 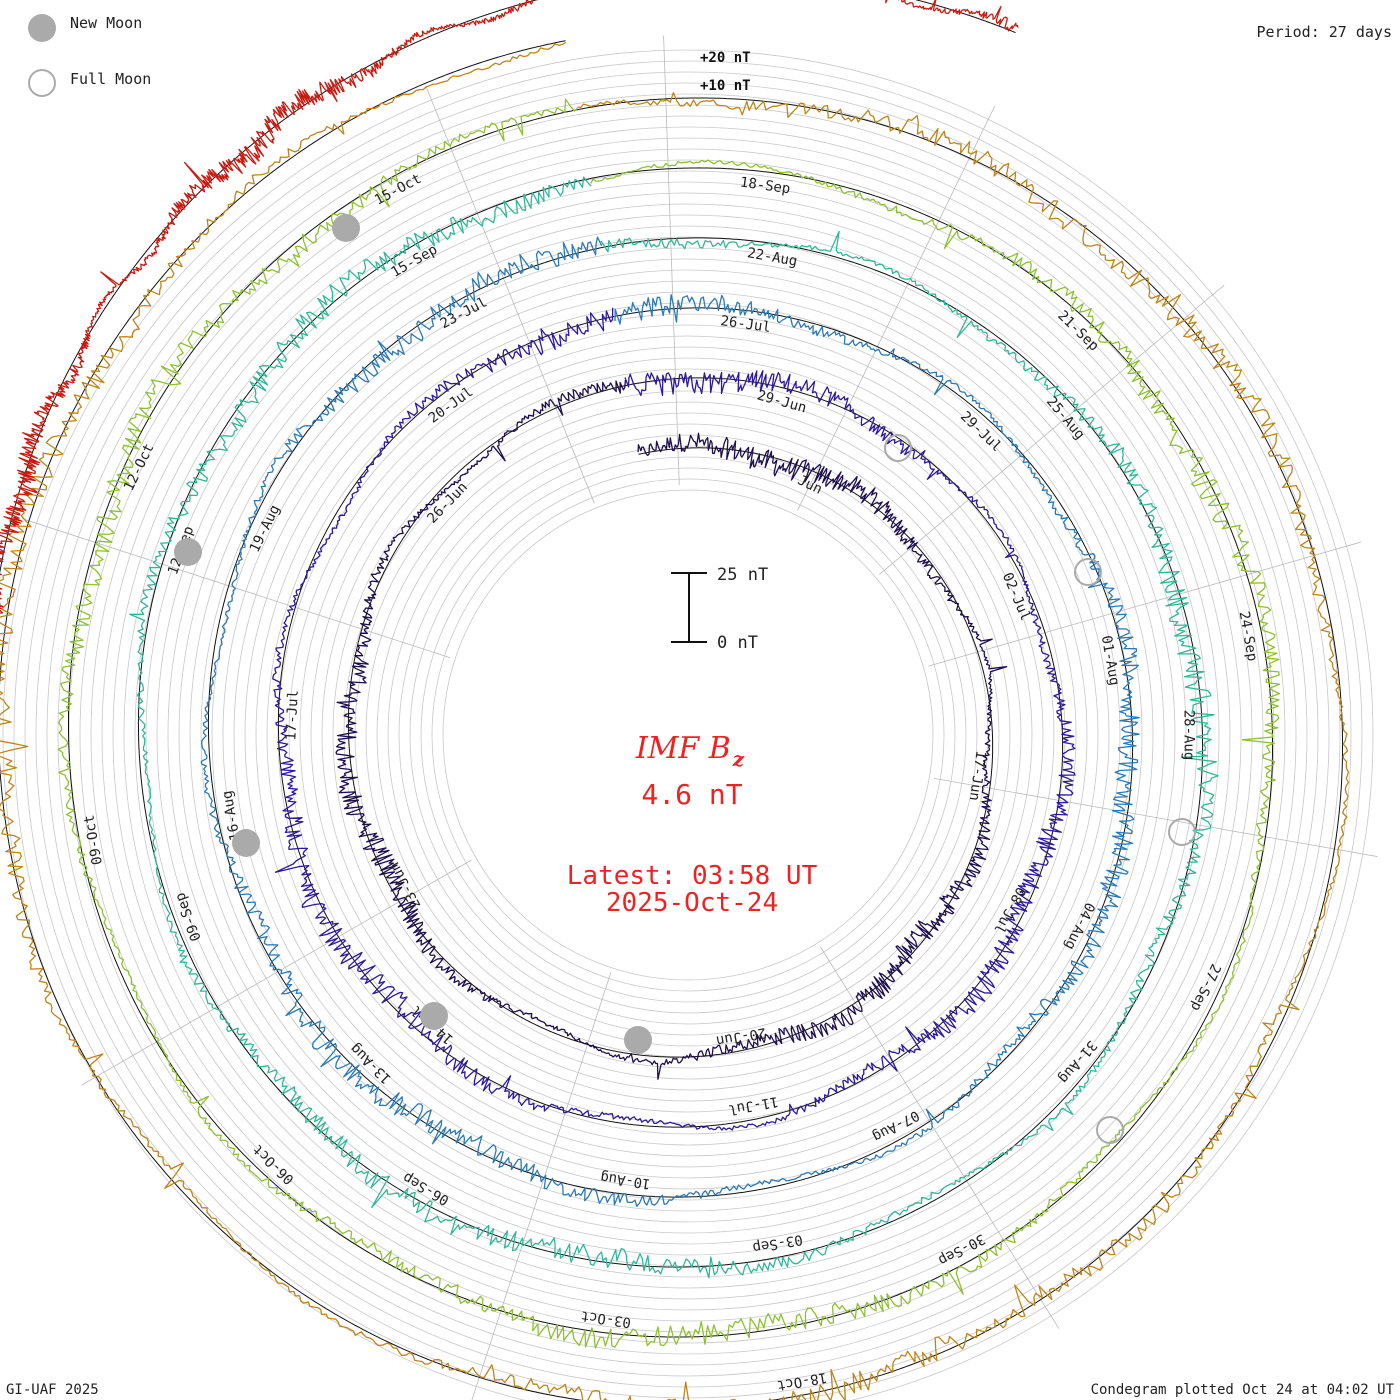 I want to click on tick-label: 01-Aug, so click(x=1110, y=660).